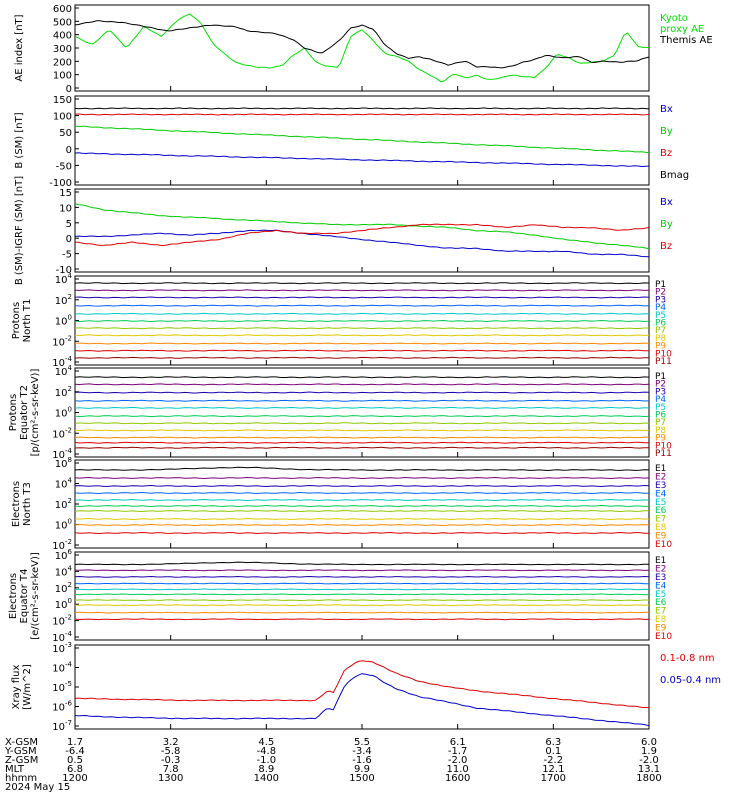 This screenshot has width=750, height=800. Describe the element at coordinates (362, 583) in the screenshot. I see `channel-line-E4` at that location.